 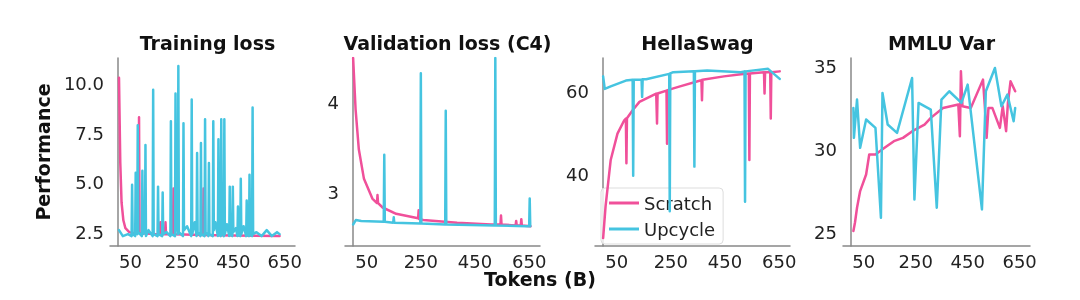 What do you see at coordinates (825, 66) in the screenshot?
I see `y-tick-label: 35` at bounding box center [825, 66].